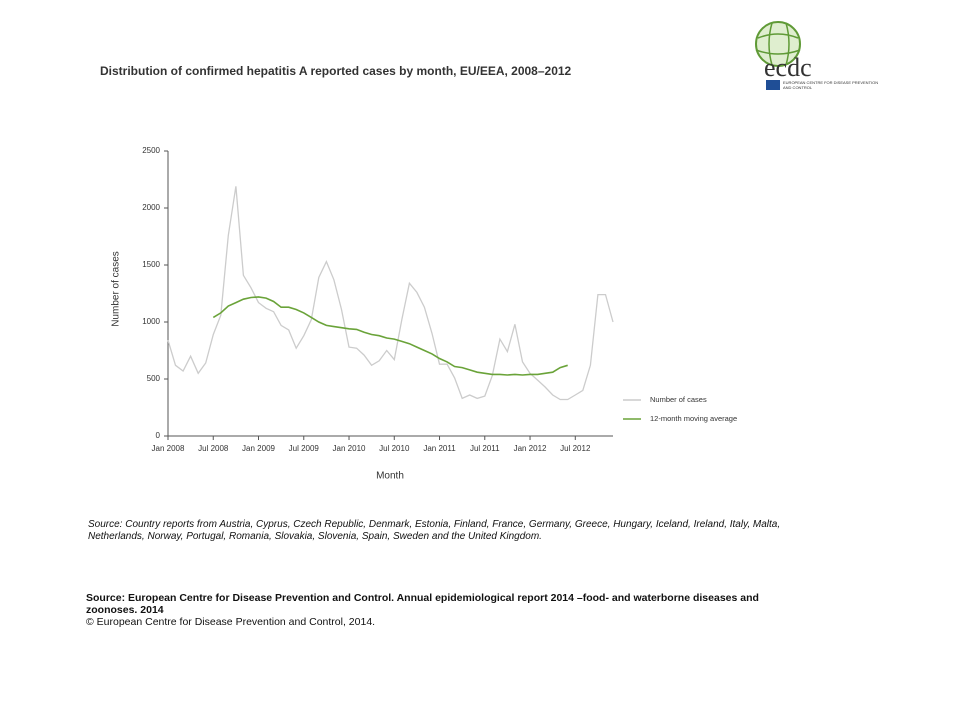 Image resolution: width=960 pixels, height=720 pixels. What do you see at coordinates (213, 448) in the screenshot?
I see `x-tick-label: Jul 2008` at bounding box center [213, 448].